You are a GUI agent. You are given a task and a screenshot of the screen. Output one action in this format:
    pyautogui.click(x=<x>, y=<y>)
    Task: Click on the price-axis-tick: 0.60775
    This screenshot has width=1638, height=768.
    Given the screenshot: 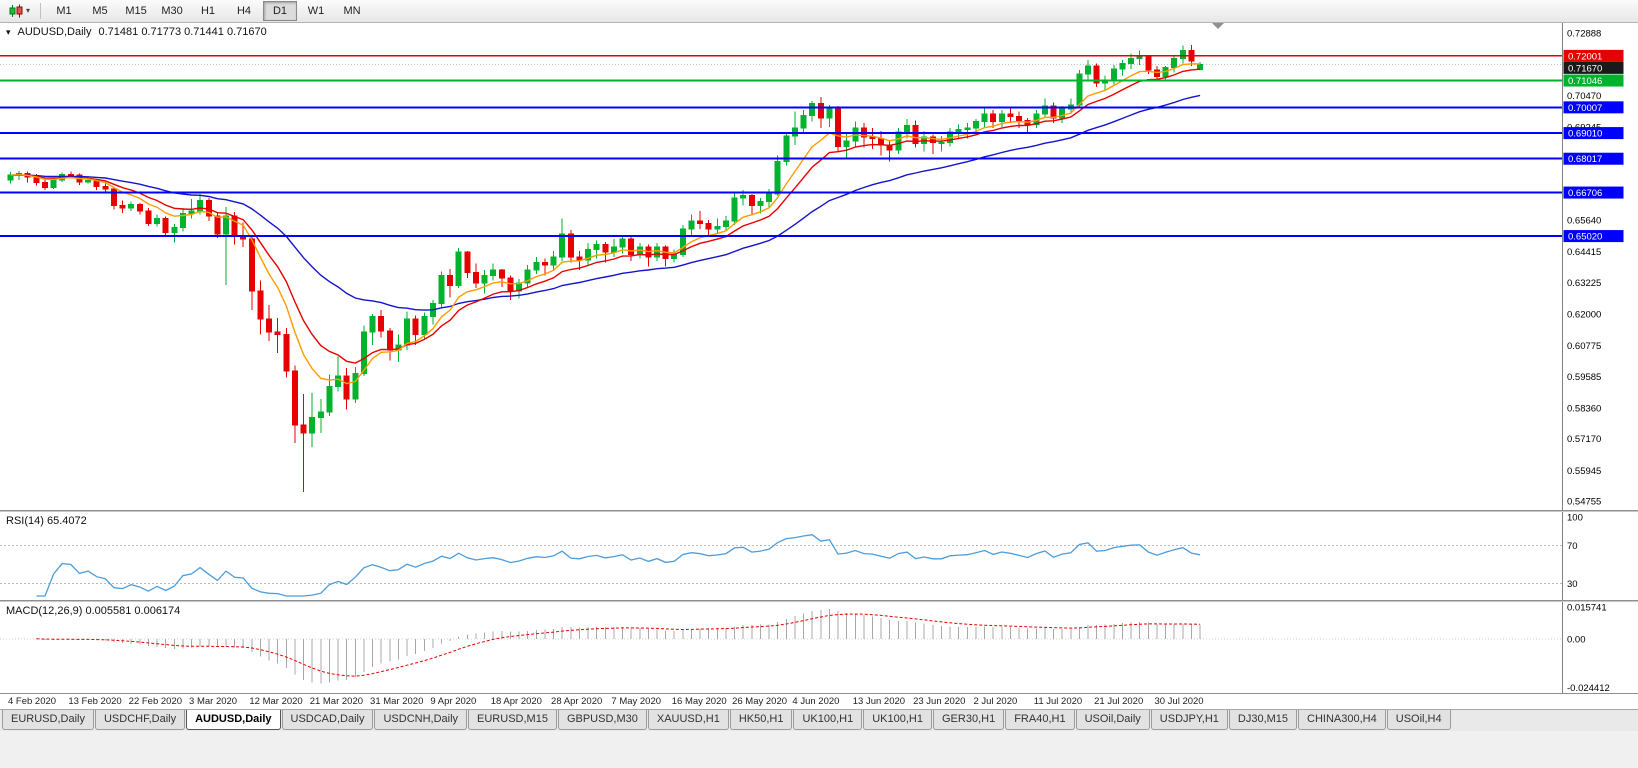 What is the action you would take?
    pyautogui.click(x=1584, y=346)
    